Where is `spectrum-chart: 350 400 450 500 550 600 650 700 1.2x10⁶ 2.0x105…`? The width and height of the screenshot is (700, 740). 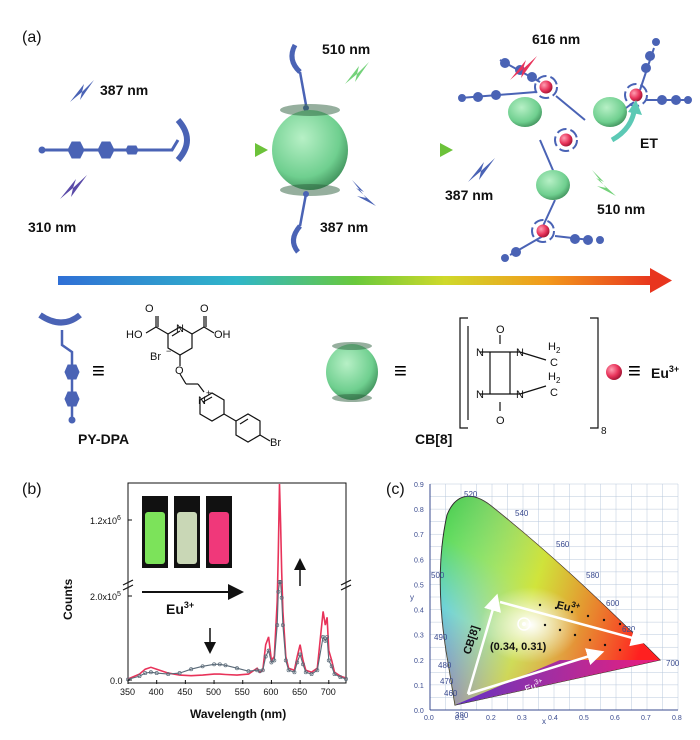 spectrum-chart: 350 400 450 500 550 600 650 700 1.2x10⁶ 2.0x105… is located at coordinates (206, 601).